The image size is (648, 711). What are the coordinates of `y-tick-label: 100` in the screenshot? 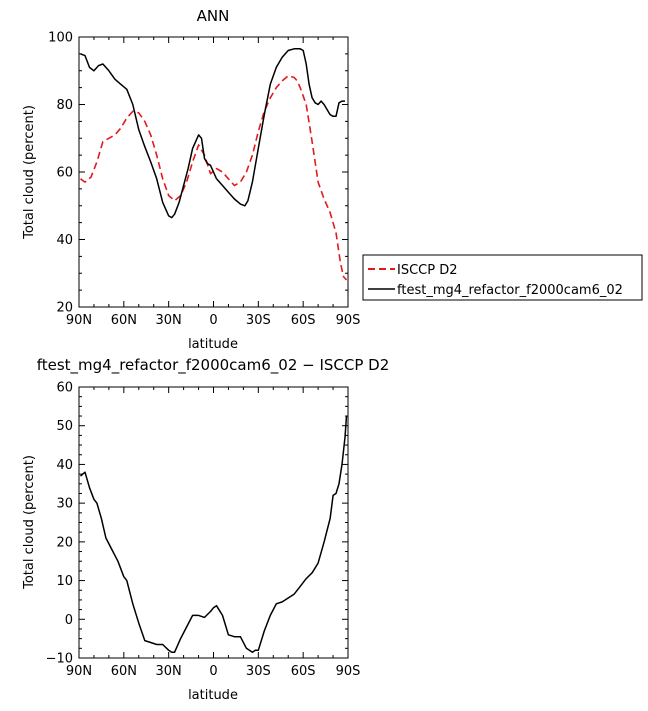 It's located at (60, 38).